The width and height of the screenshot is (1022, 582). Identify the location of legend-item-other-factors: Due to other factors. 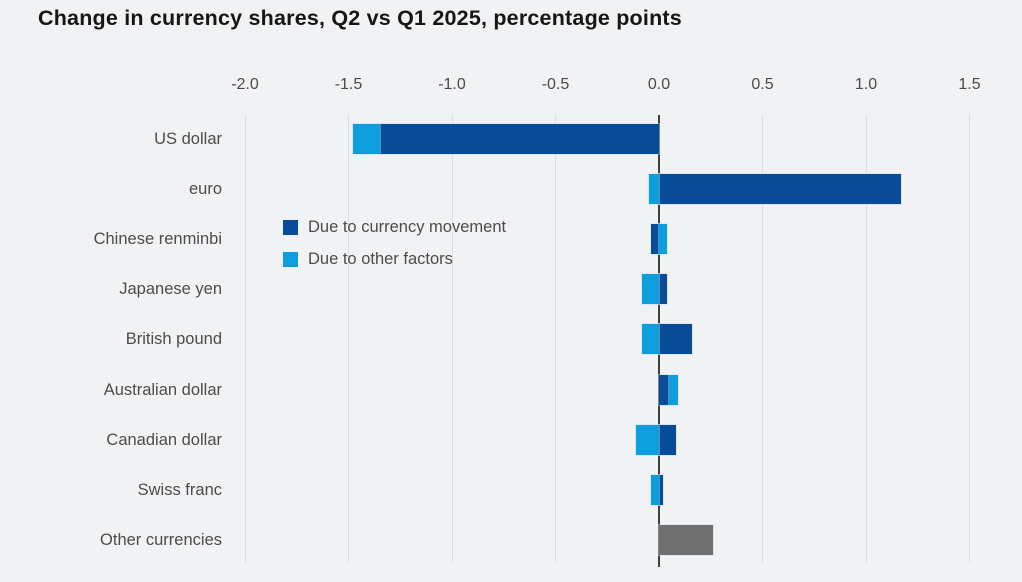
(394, 259).